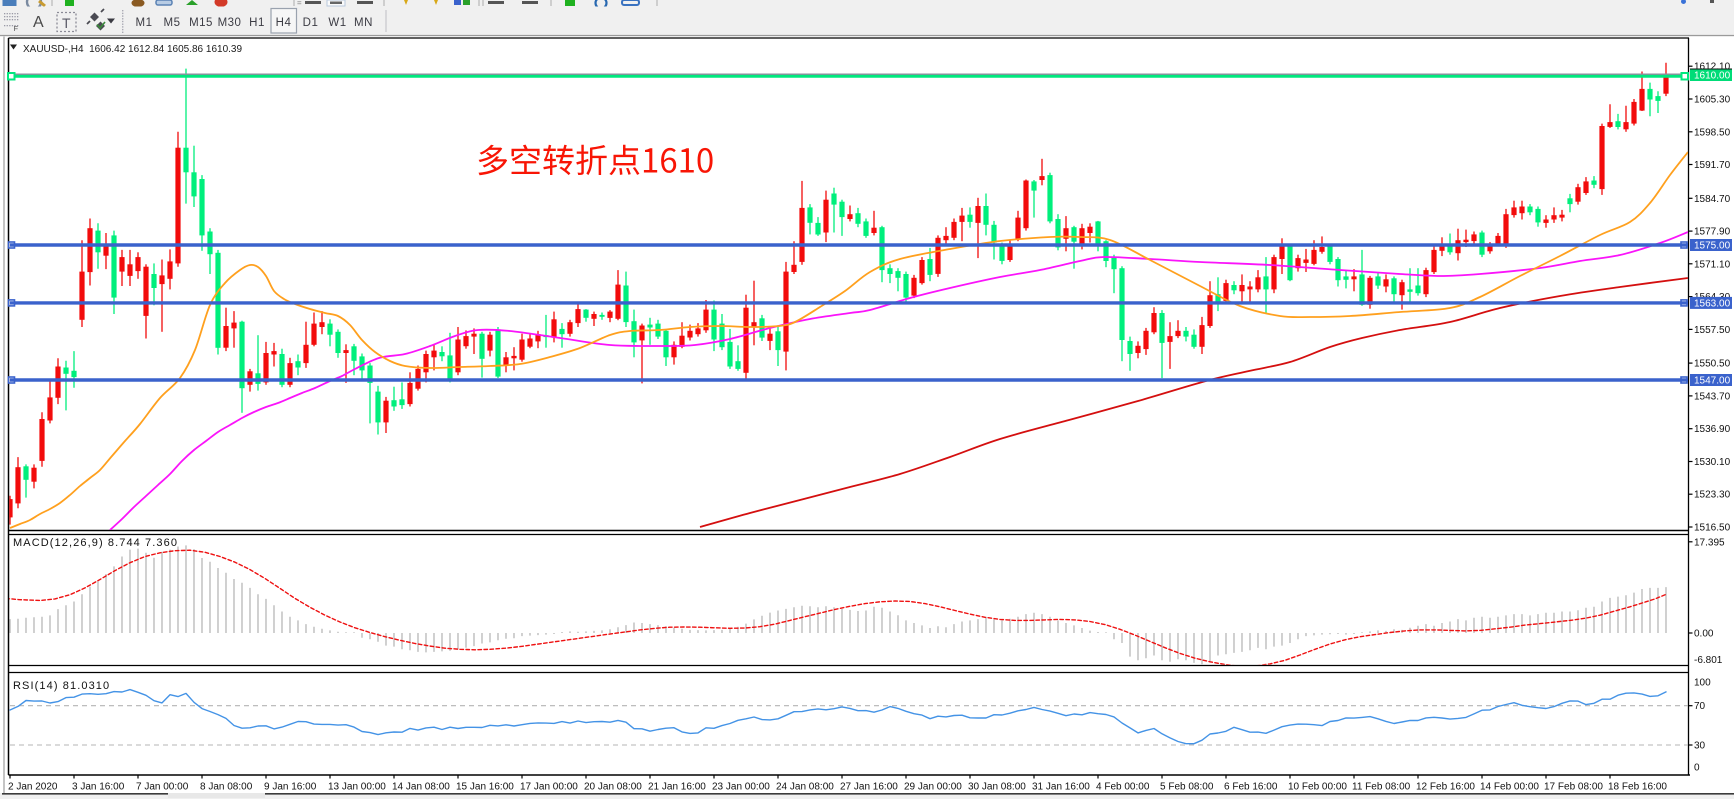 The height and width of the screenshot is (804, 1734). What do you see at coordinates (933, 787) in the screenshot?
I see `svg-text: 29 Jan 00:00` at bounding box center [933, 787].